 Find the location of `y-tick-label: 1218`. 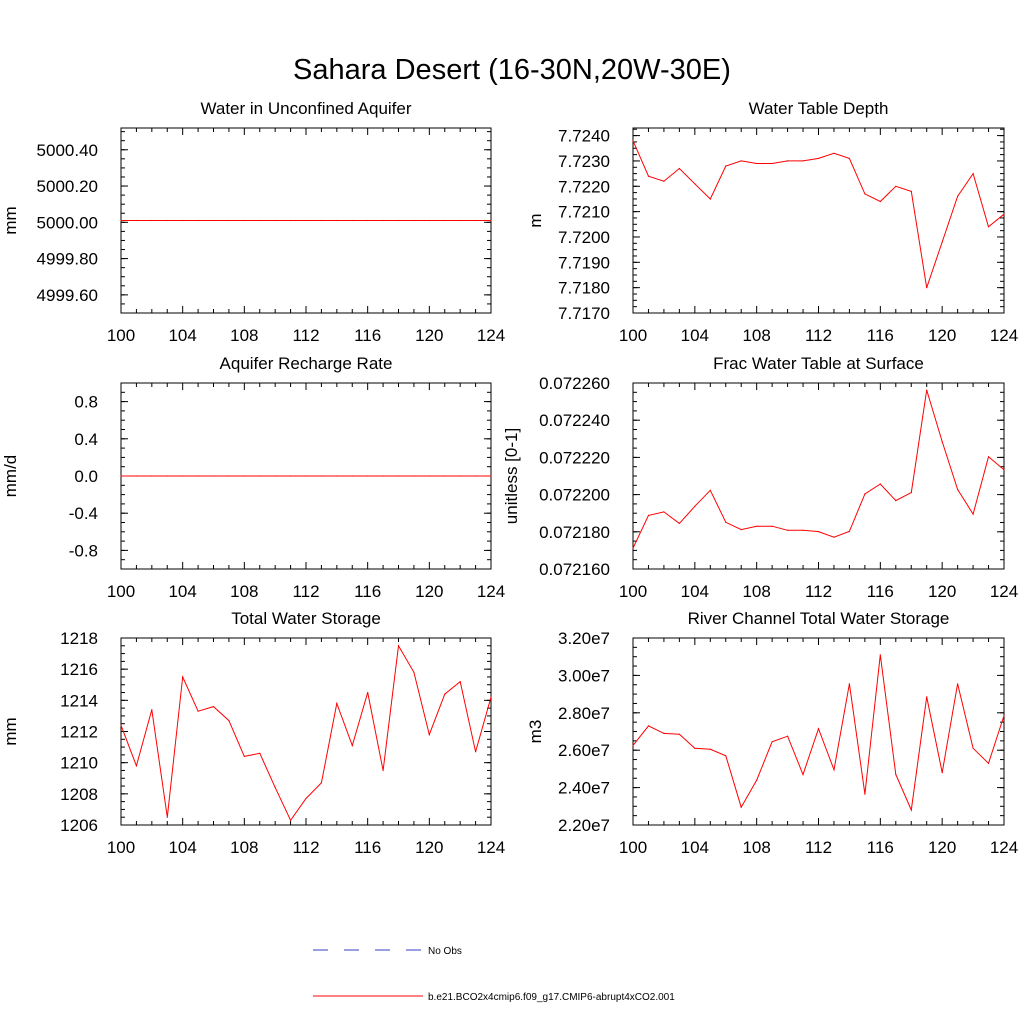

y-tick-label: 1218 is located at coordinates (79, 638).